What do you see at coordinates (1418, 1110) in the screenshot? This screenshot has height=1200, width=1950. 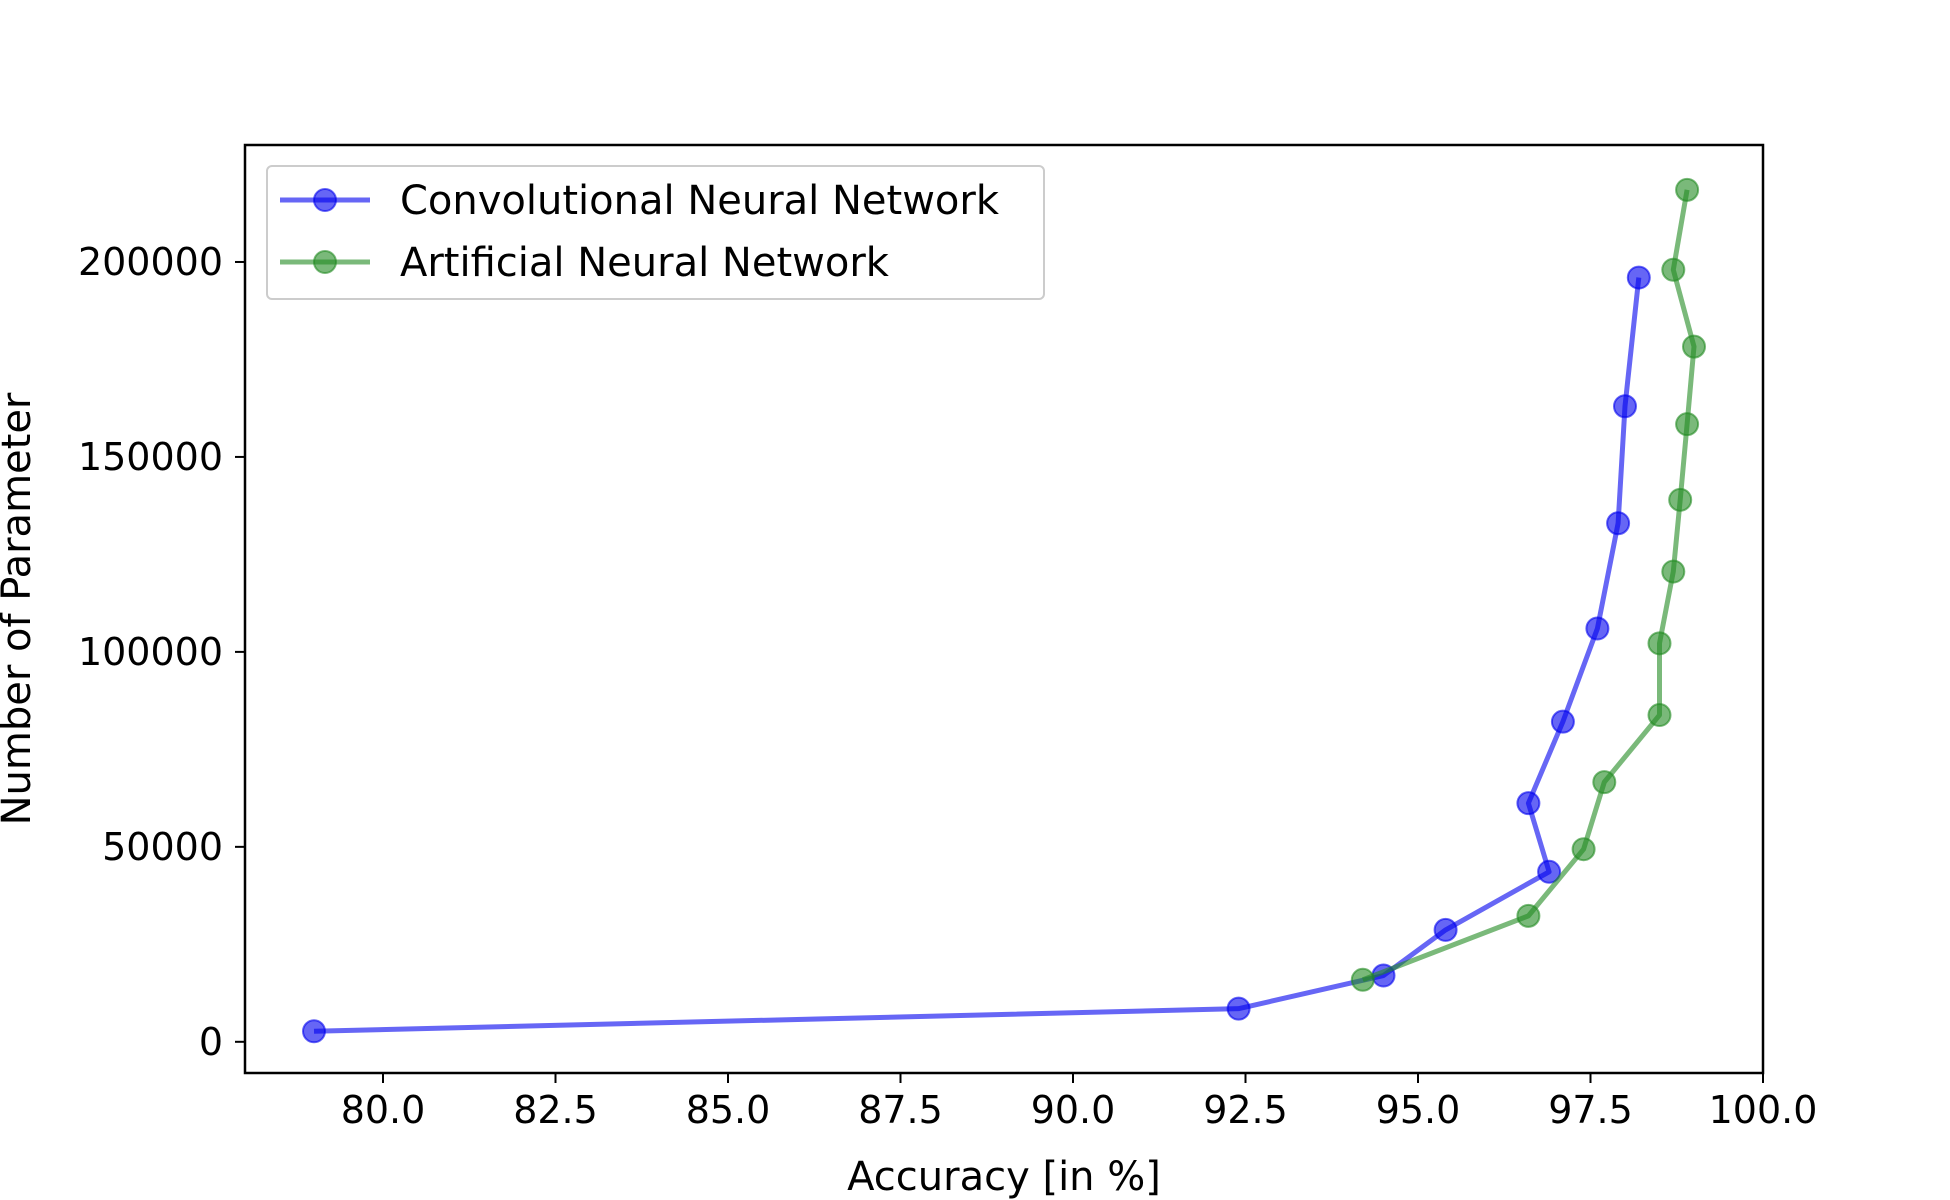 I see `x-tick-label: 95.0` at bounding box center [1418, 1110].